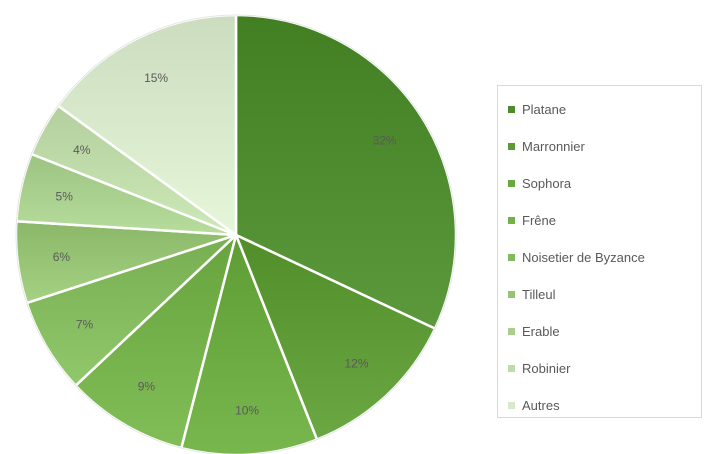 Image resolution: width=704 pixels, height=454 pixels. Describe the element at coordinates (604, 146) in the screenshot. I see `legend-item: Marronnier` at that location.